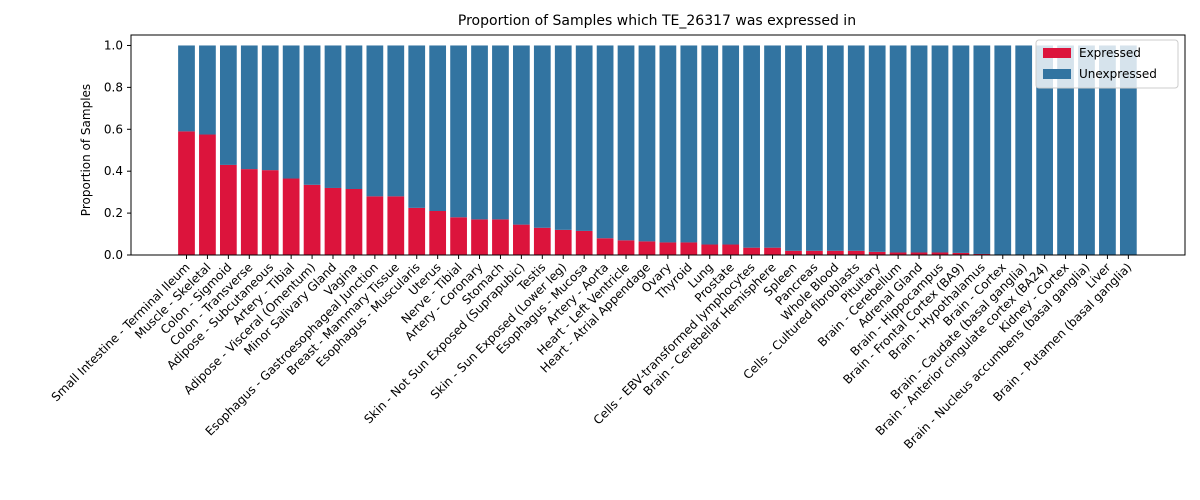 Image resolution: width=1200 pixels, height=500 pixels. What do you see at coordinates (1057, 74) in the screenshot?
I see `legend-swatch-unexpressed` at bounding box center [1057, 74].